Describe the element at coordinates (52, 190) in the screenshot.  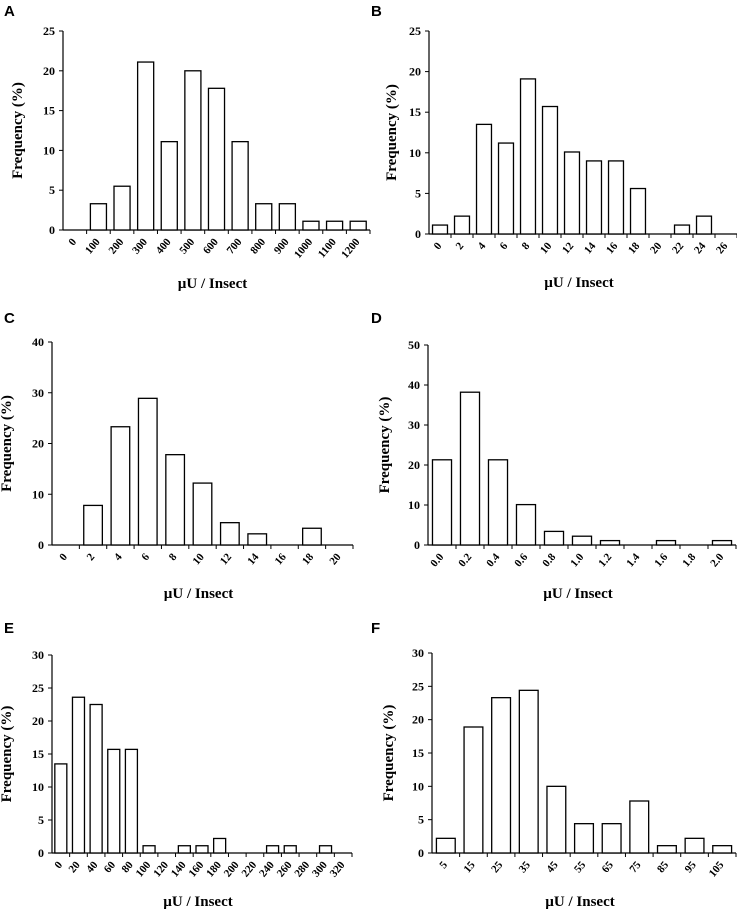
I see `y-tick-label: 5` at that location.